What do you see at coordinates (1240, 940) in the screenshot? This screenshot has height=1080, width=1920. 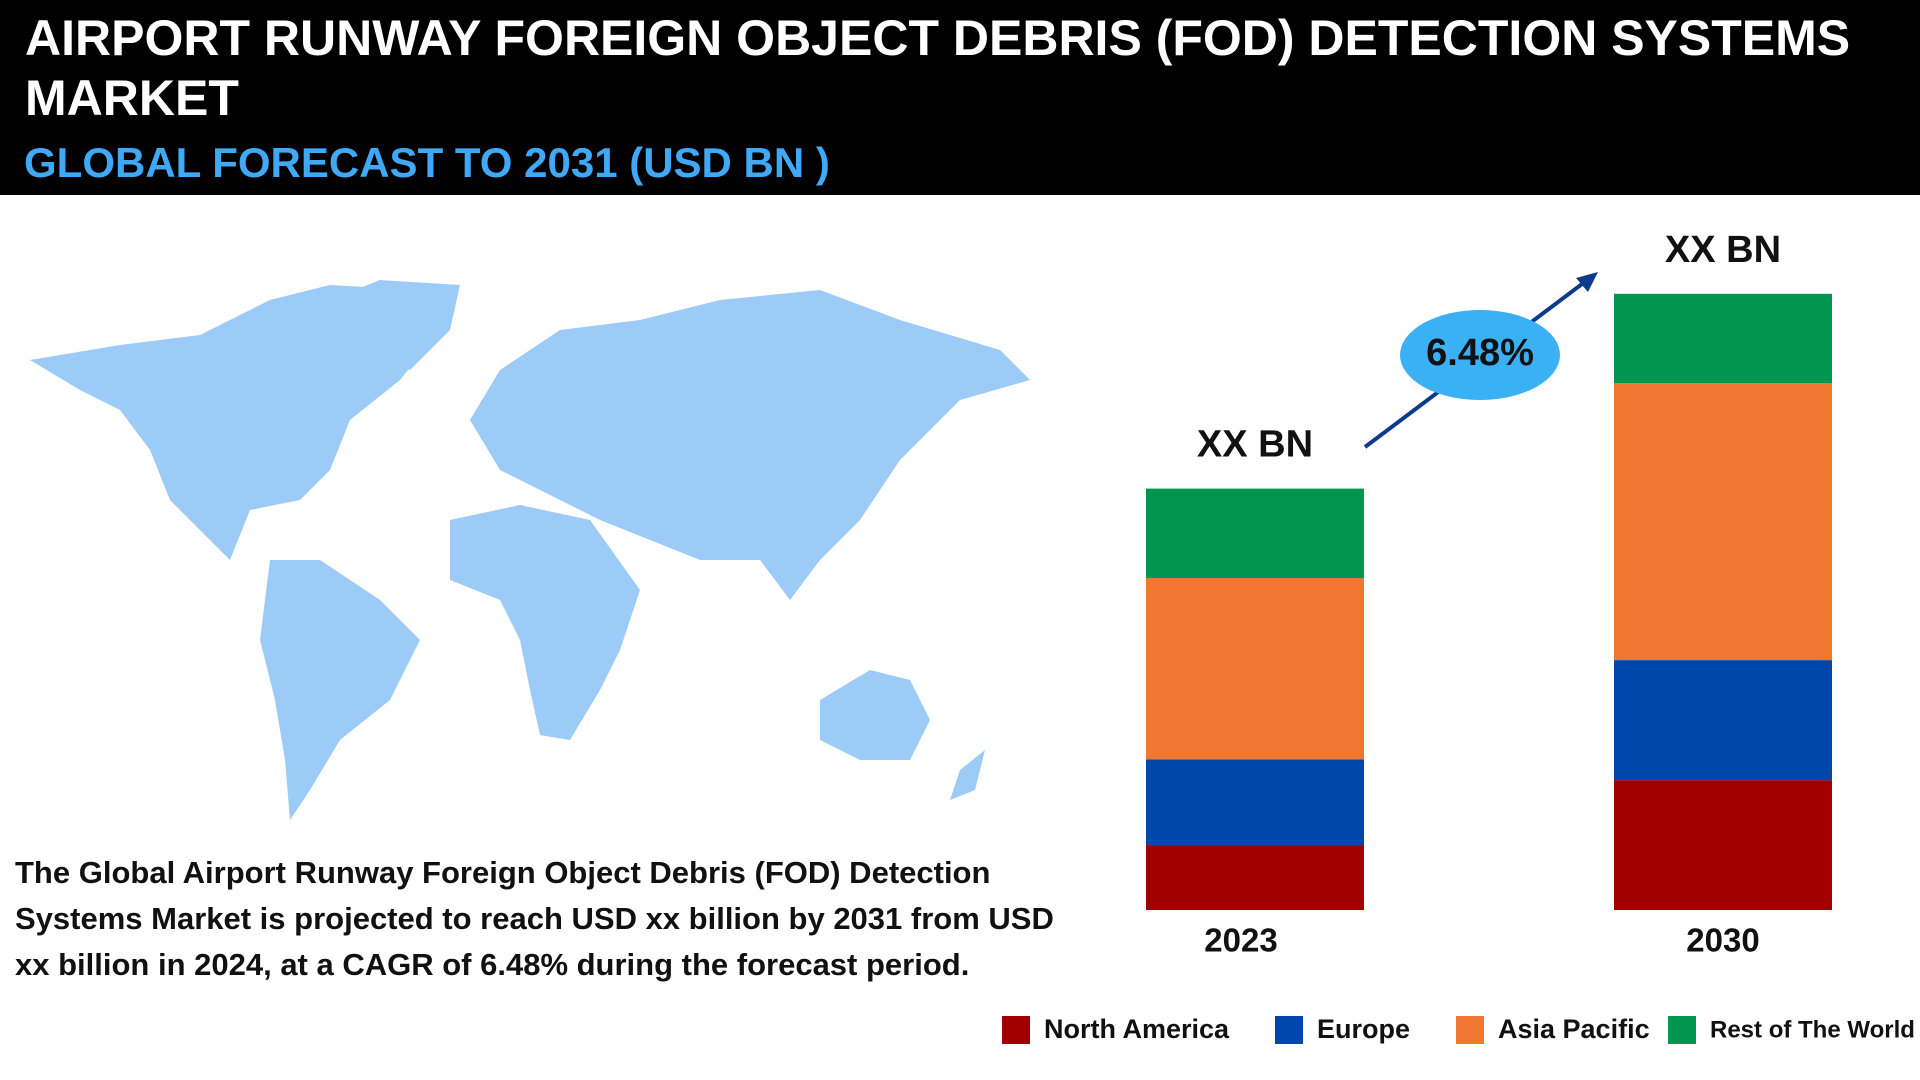 I see `x-tick-label: 2023` at bounding box center [1240, 940].